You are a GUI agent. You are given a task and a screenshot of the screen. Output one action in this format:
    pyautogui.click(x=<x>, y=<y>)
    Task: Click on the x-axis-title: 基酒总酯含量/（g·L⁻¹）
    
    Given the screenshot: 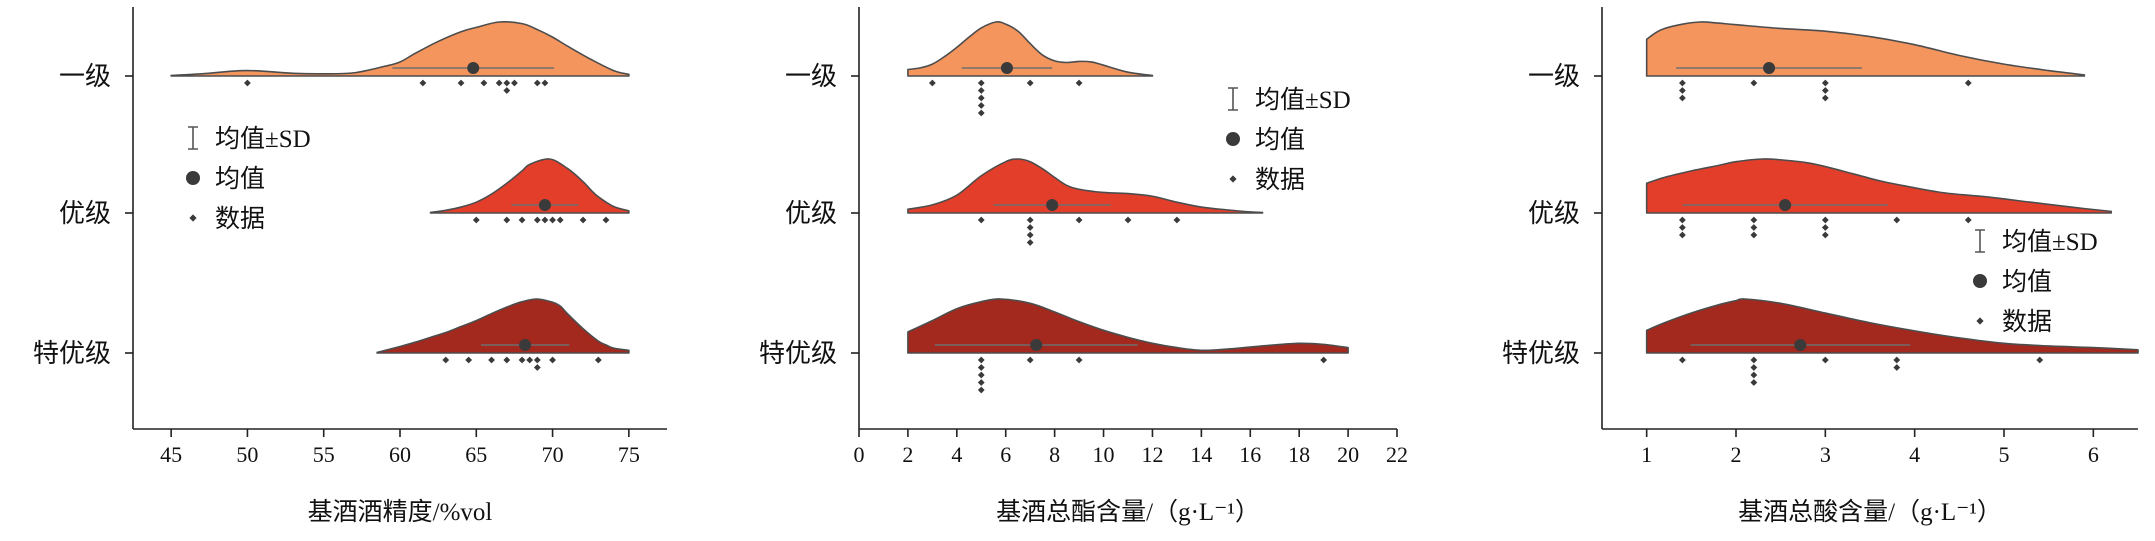 What is the action you would take?
    pyautogui.click(x=1128, y=512)
    